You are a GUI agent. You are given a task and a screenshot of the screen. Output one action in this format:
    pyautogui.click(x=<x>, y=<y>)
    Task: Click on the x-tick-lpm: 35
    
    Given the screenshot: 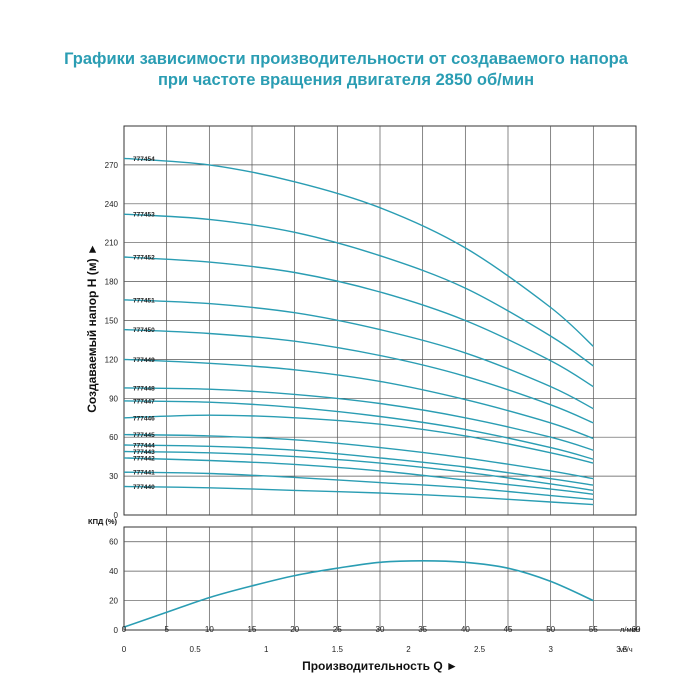 What is the action you would take?
    pyautogui.click(x=422, y=629)
    